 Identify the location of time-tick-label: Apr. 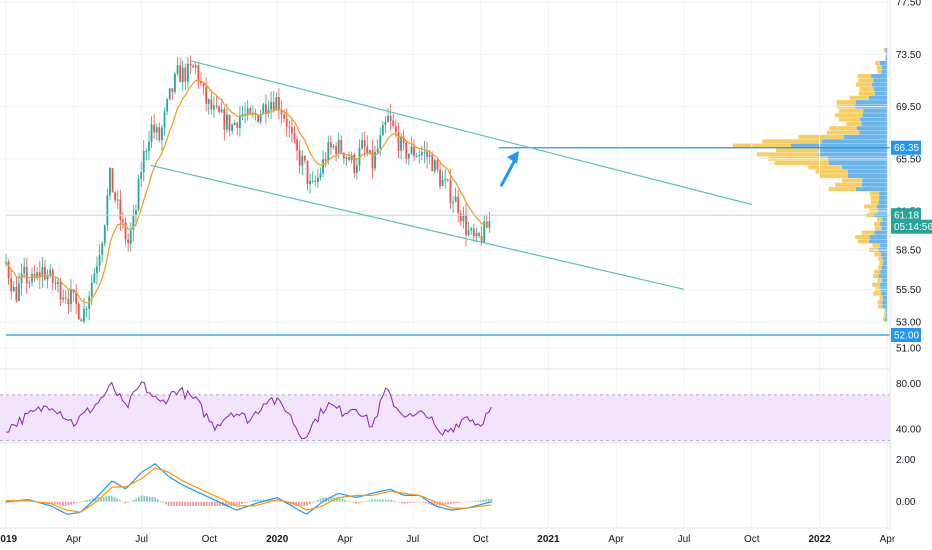
(616, 539).